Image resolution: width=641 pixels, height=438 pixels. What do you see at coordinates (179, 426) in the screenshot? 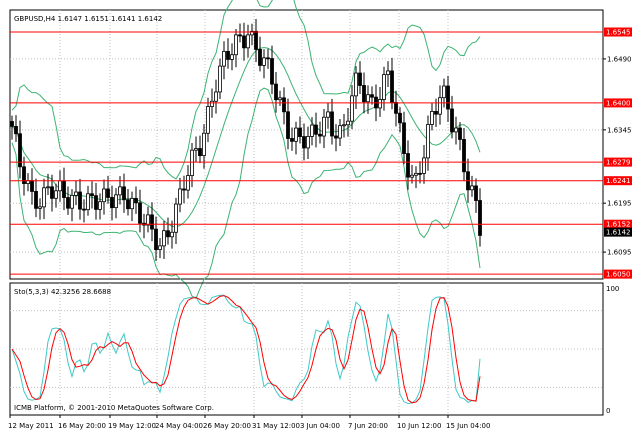
I see `time-axis-label: 24 May 04:00` at bounding box center [179, 426].